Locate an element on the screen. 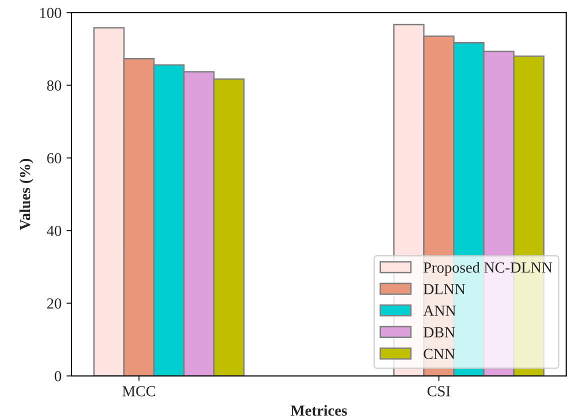  legend-label: CNN is located at coordinates (440, 354).